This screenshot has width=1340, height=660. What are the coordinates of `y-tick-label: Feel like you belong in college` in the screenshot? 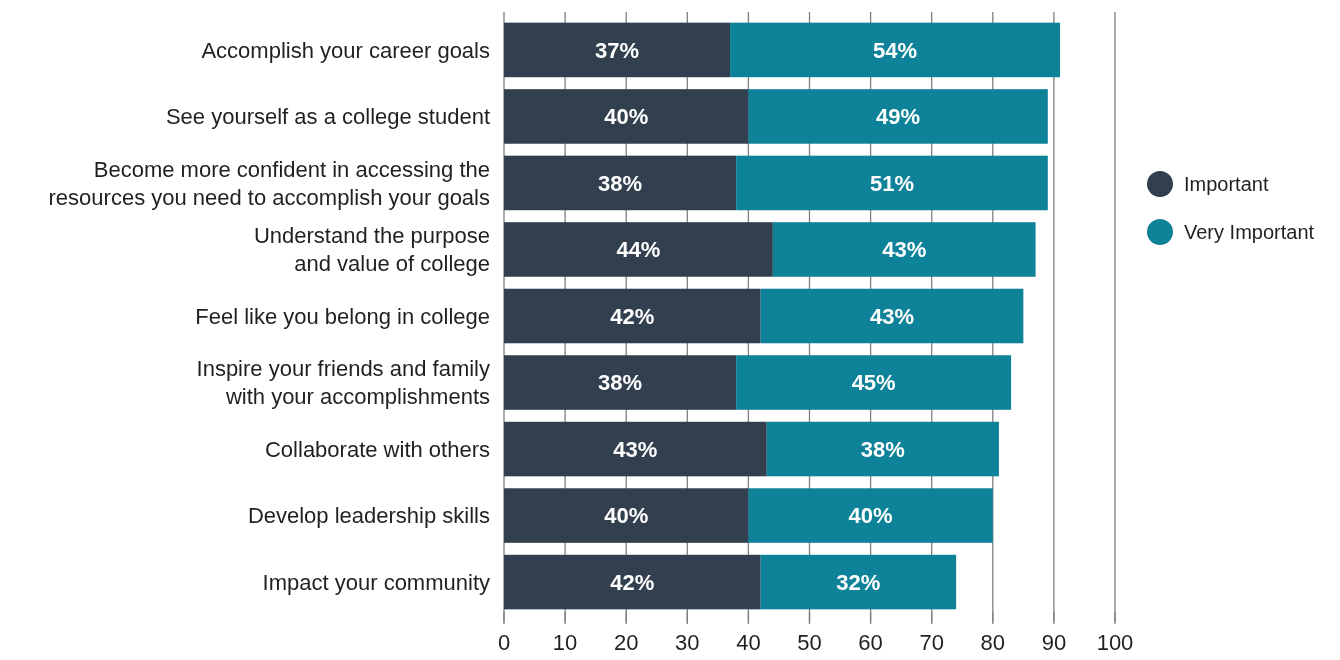 It's located at (342, 316).